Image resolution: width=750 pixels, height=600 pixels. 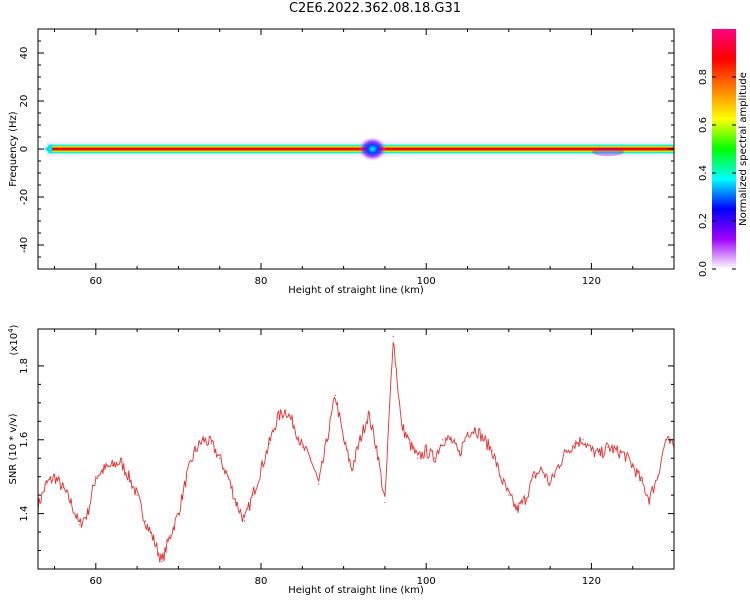 I want to click on spectrogram-peak-blob, so click(x=372, y=149).